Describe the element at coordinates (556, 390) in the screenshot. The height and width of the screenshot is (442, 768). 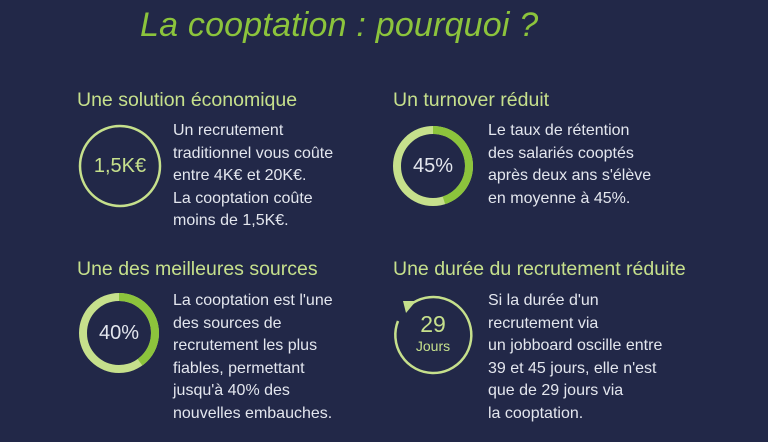
I see `text-line: que de 29 jours via` at that location.